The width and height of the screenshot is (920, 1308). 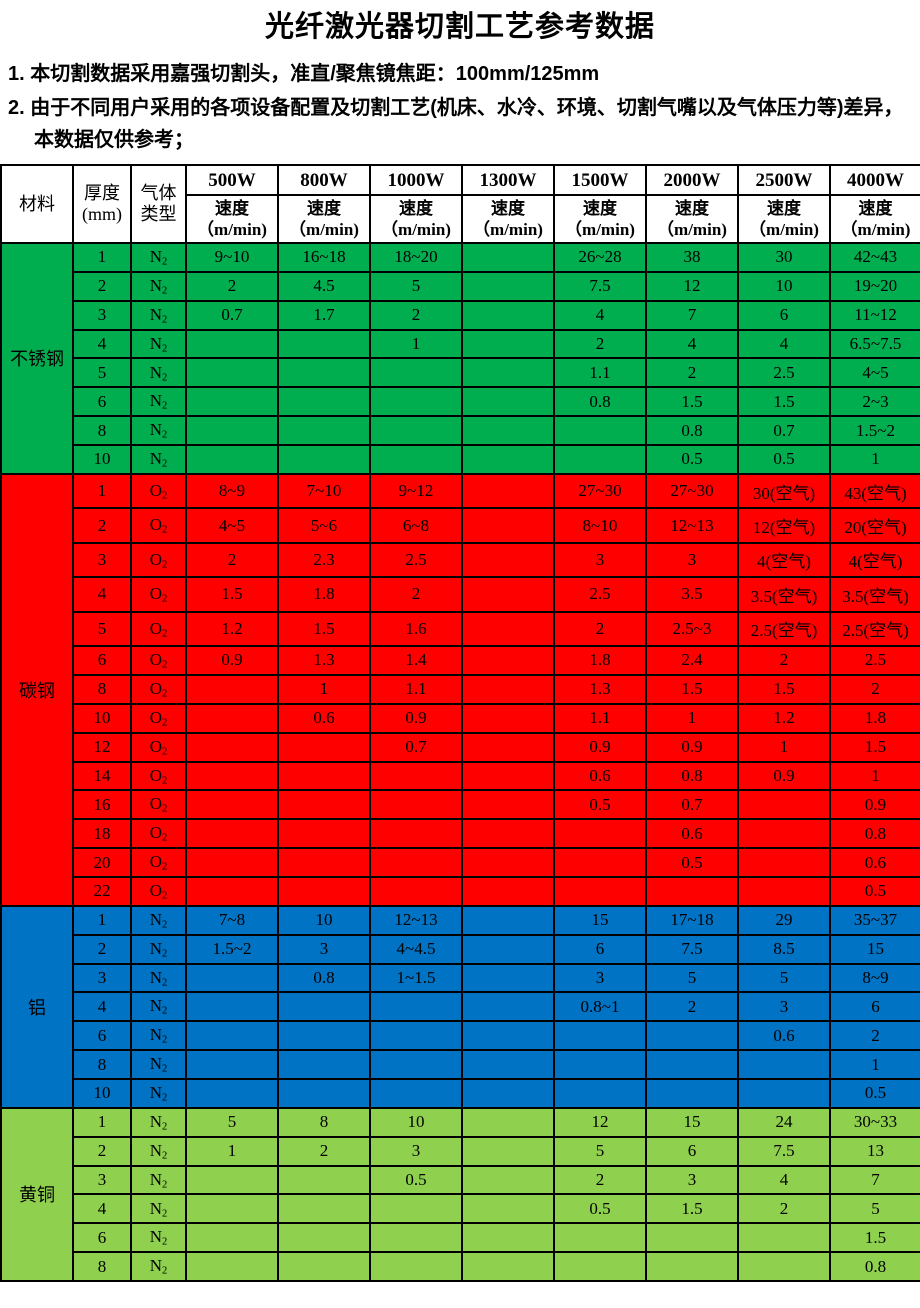 What do you see at coordinates (460, 594) in the screenshot?
I see `table-row: 4 O2 1.5 1.8 2 2.5 3.5 3.5(空气) 3.5(空气)` at bounding box center [460, 594].